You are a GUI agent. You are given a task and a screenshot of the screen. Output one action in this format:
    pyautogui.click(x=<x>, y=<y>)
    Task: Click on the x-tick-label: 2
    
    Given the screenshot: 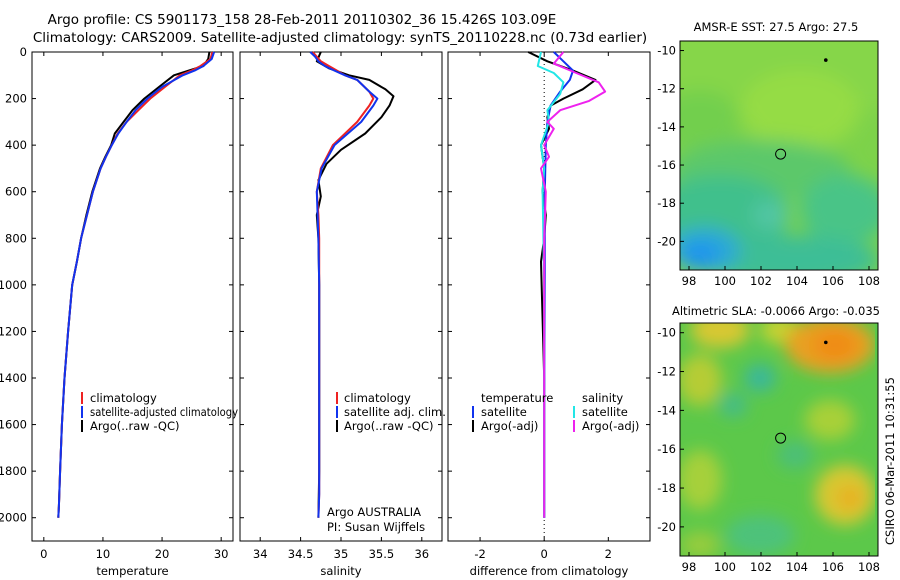 What is the action you would take?
    pyautogui.click(x=608, y=554)
    